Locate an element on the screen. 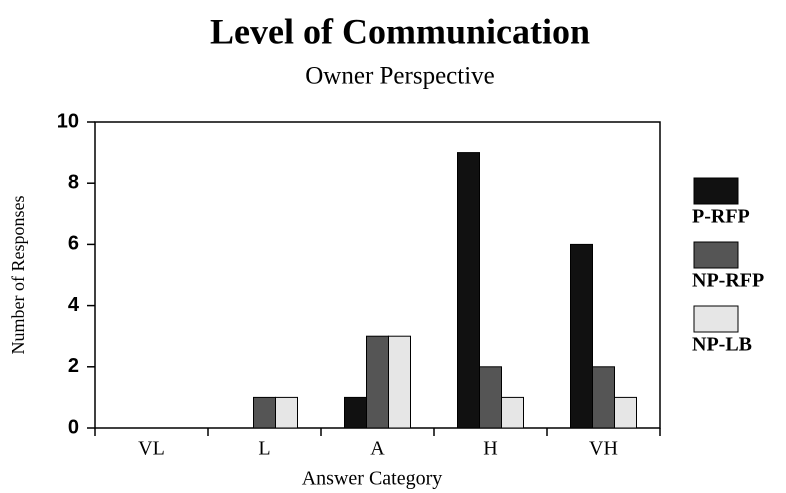 This screenshot has height=493, width=786. y-tick-label: 2 is located at coordinates (73, 366).